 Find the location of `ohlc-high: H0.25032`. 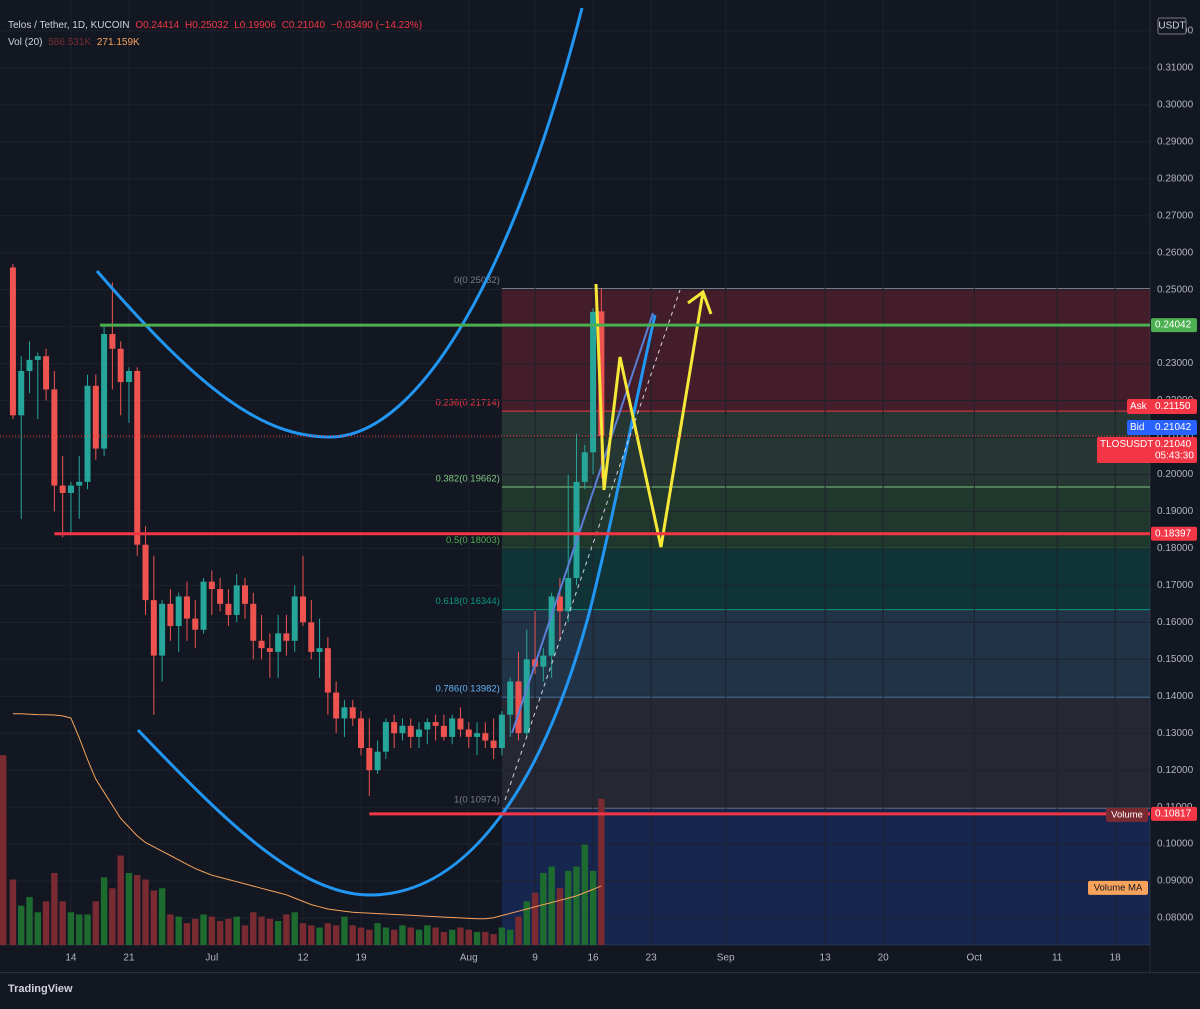

ohlc-high: H0.25032 is located at coordinates (207, 25).